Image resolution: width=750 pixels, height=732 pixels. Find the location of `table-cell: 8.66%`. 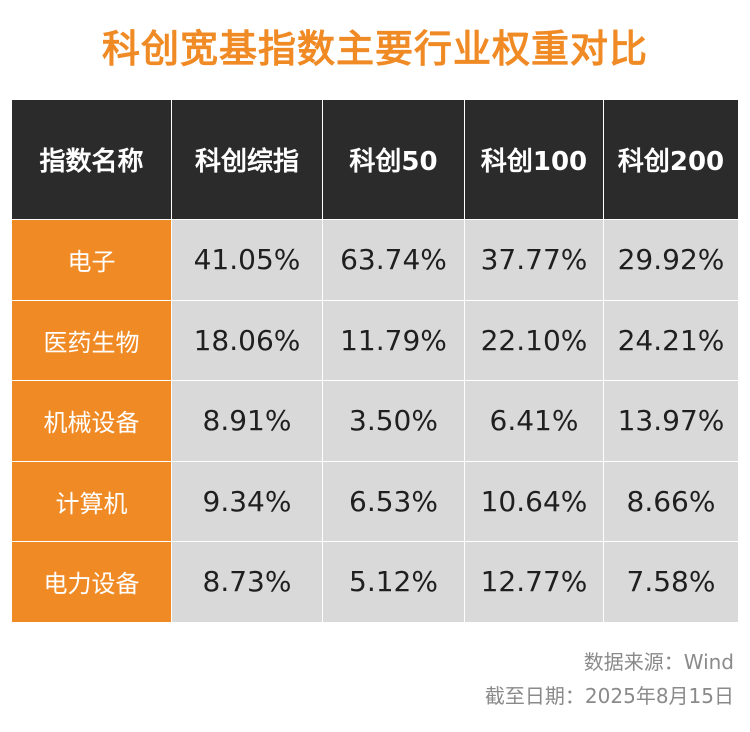

table-cell: 8.66% is located at coordinates (671, 501).